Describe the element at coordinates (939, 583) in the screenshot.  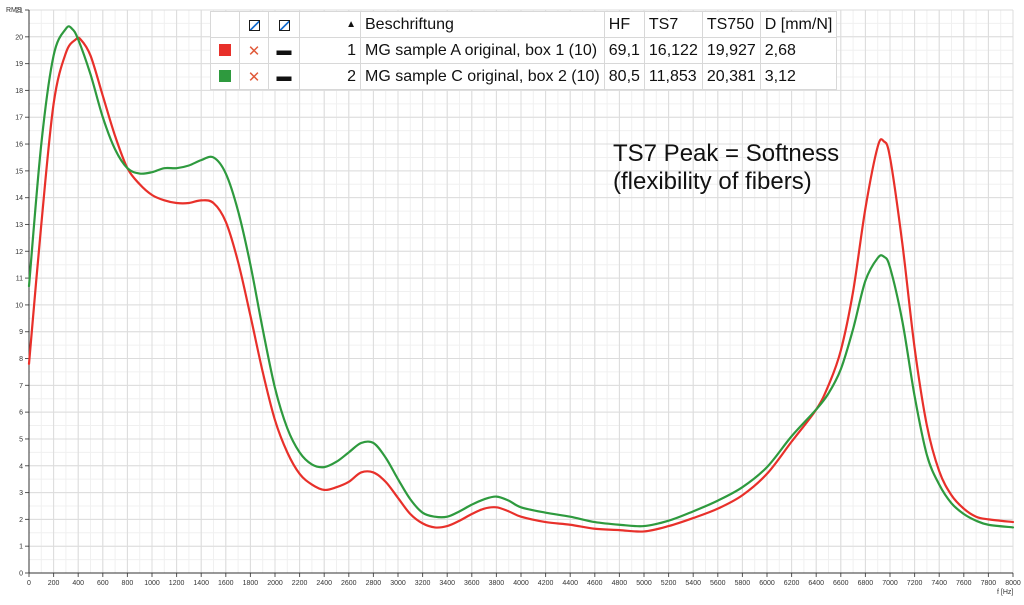
I see `x-tick-label: 7400` at that location.